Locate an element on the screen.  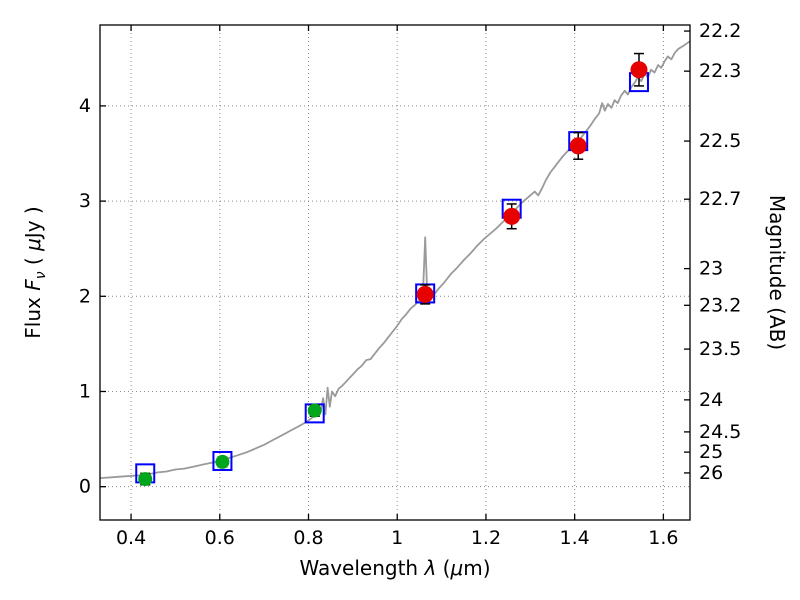
x-tick-label: 1 is located at coordinates (397, 538).